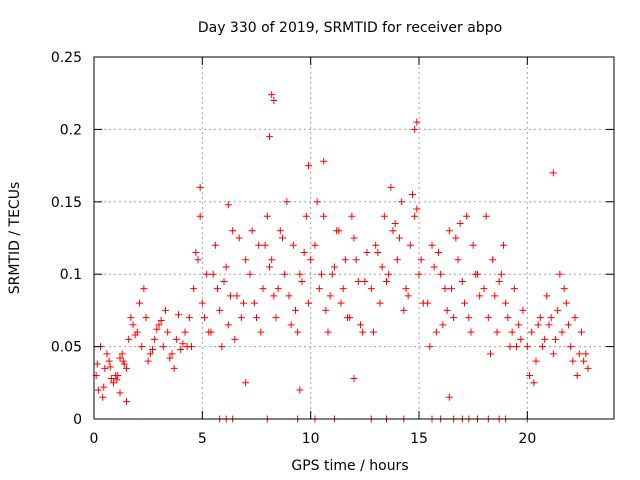  Describe the element at coordinates (66, 348) in the screenshot. I see `y-tick-label: 0.05` at that location.